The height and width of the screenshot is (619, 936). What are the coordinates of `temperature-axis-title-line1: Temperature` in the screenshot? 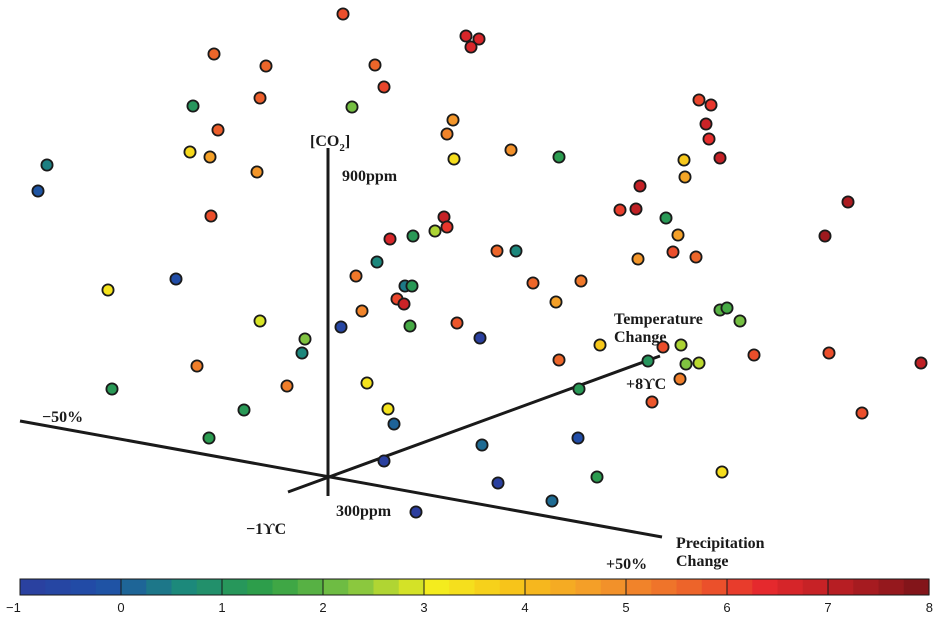 It's located at (658, 319).